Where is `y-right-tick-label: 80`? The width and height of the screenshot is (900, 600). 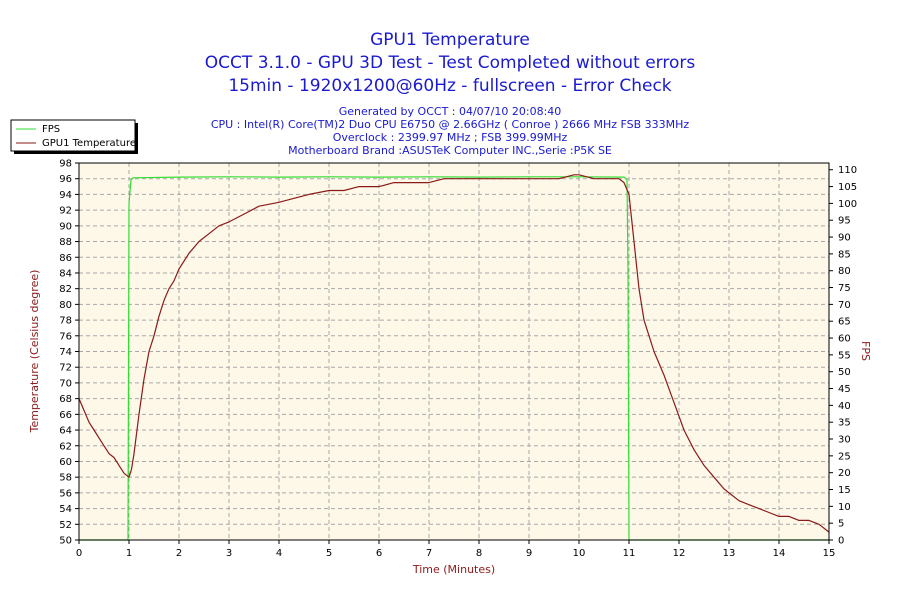 y-right-tick-label: 80 is located at coordinates (844, 271).